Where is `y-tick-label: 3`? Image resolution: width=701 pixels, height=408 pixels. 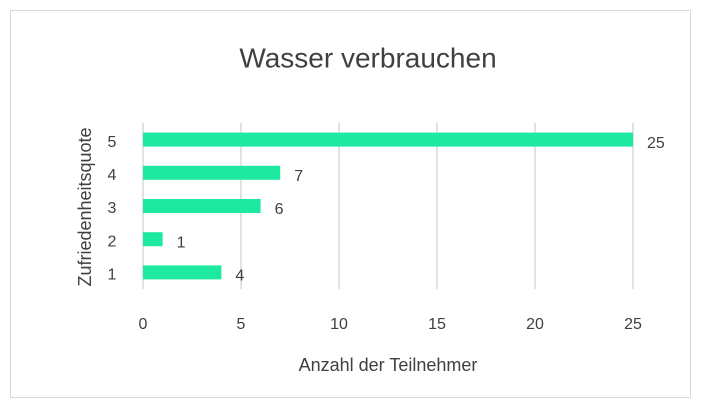 y-tick-label: 3 is located at coordinates (112, 208).